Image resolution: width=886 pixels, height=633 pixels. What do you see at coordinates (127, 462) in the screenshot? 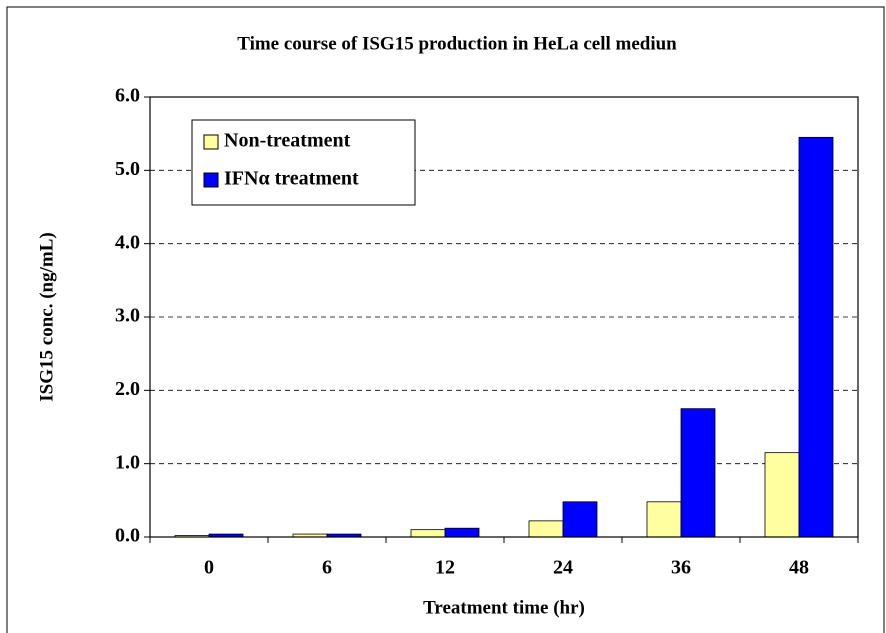
I see `y-tick-label: 1.0` at bounding box center [127, 462].